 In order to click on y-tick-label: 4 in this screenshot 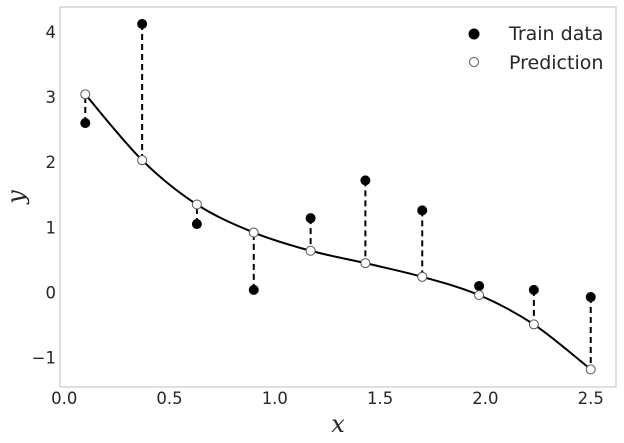, I will do `click(51, 32)`.